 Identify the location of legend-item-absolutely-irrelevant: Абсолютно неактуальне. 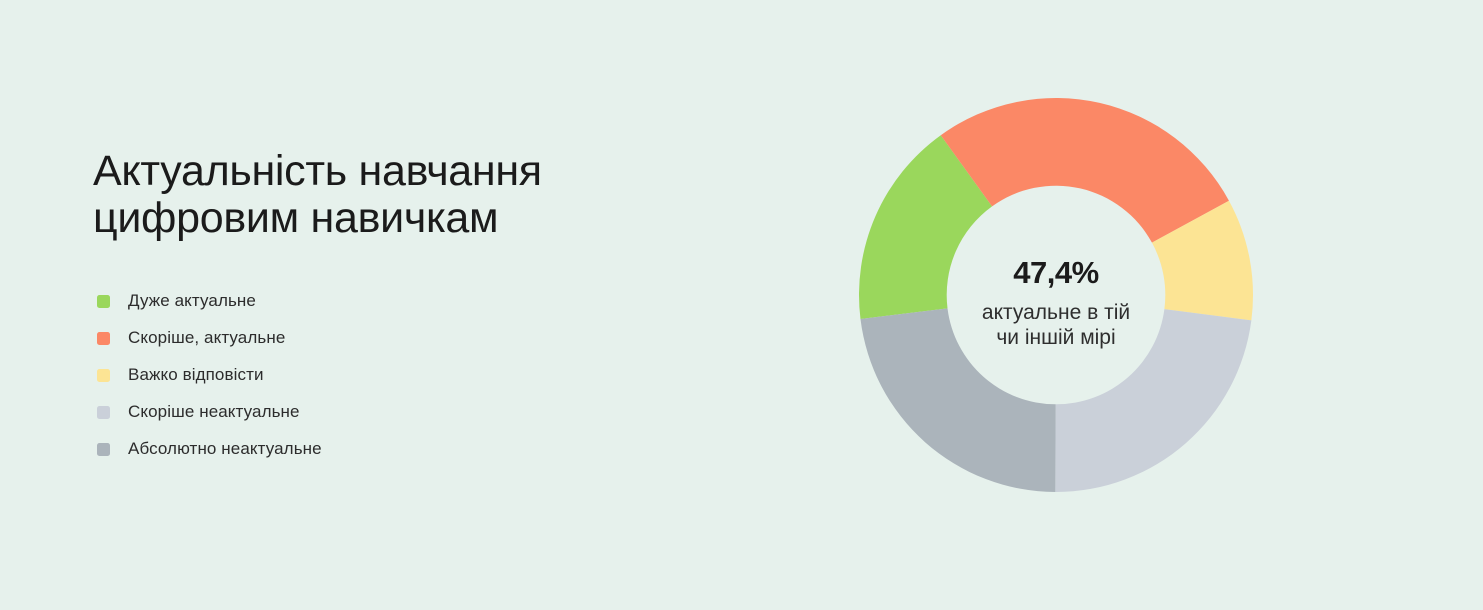
(209, 449).